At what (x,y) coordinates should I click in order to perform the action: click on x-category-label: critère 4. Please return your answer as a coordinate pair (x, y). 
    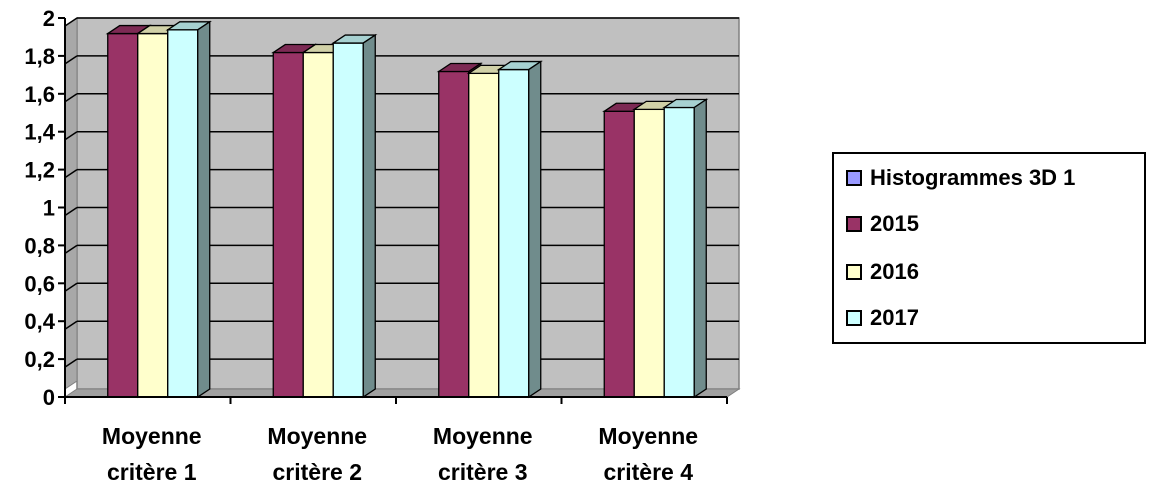
    Looking at the image, I should click on (648, 472).